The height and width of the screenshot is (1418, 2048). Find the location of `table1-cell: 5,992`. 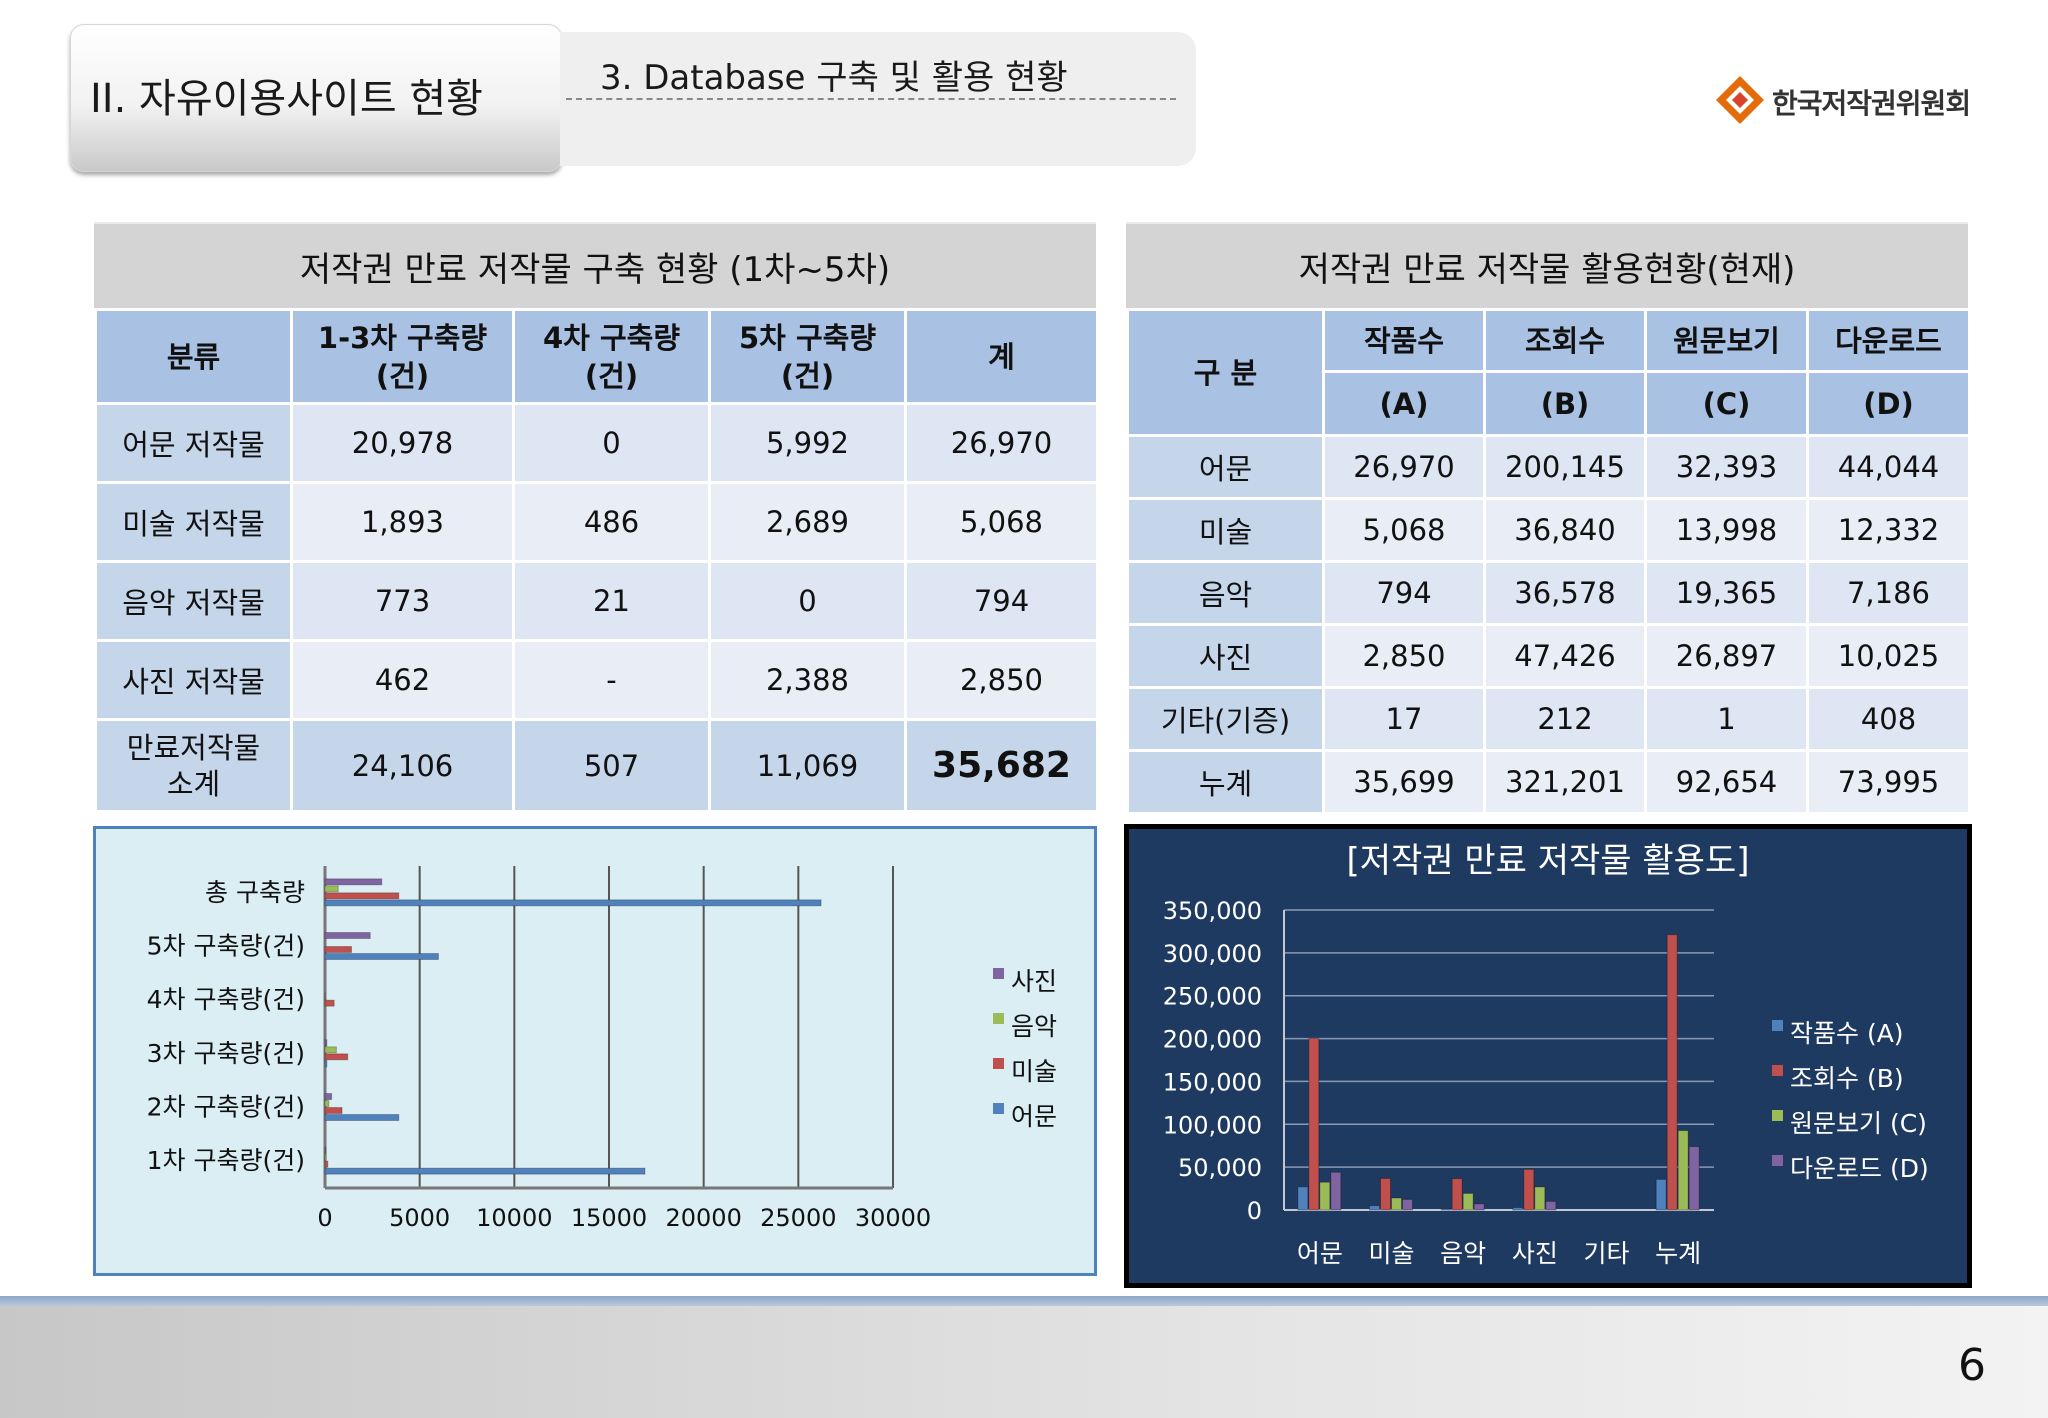

table1-cell: 5,992 is located at coordinates (807, 443).